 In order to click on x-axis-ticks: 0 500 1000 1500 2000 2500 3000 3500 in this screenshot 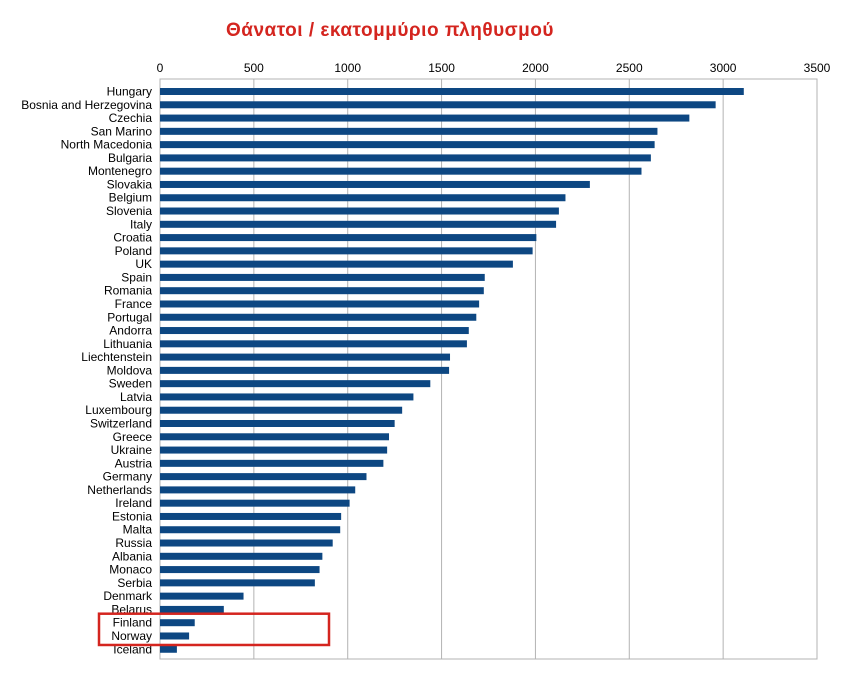, I will do `click(494, 68)`.